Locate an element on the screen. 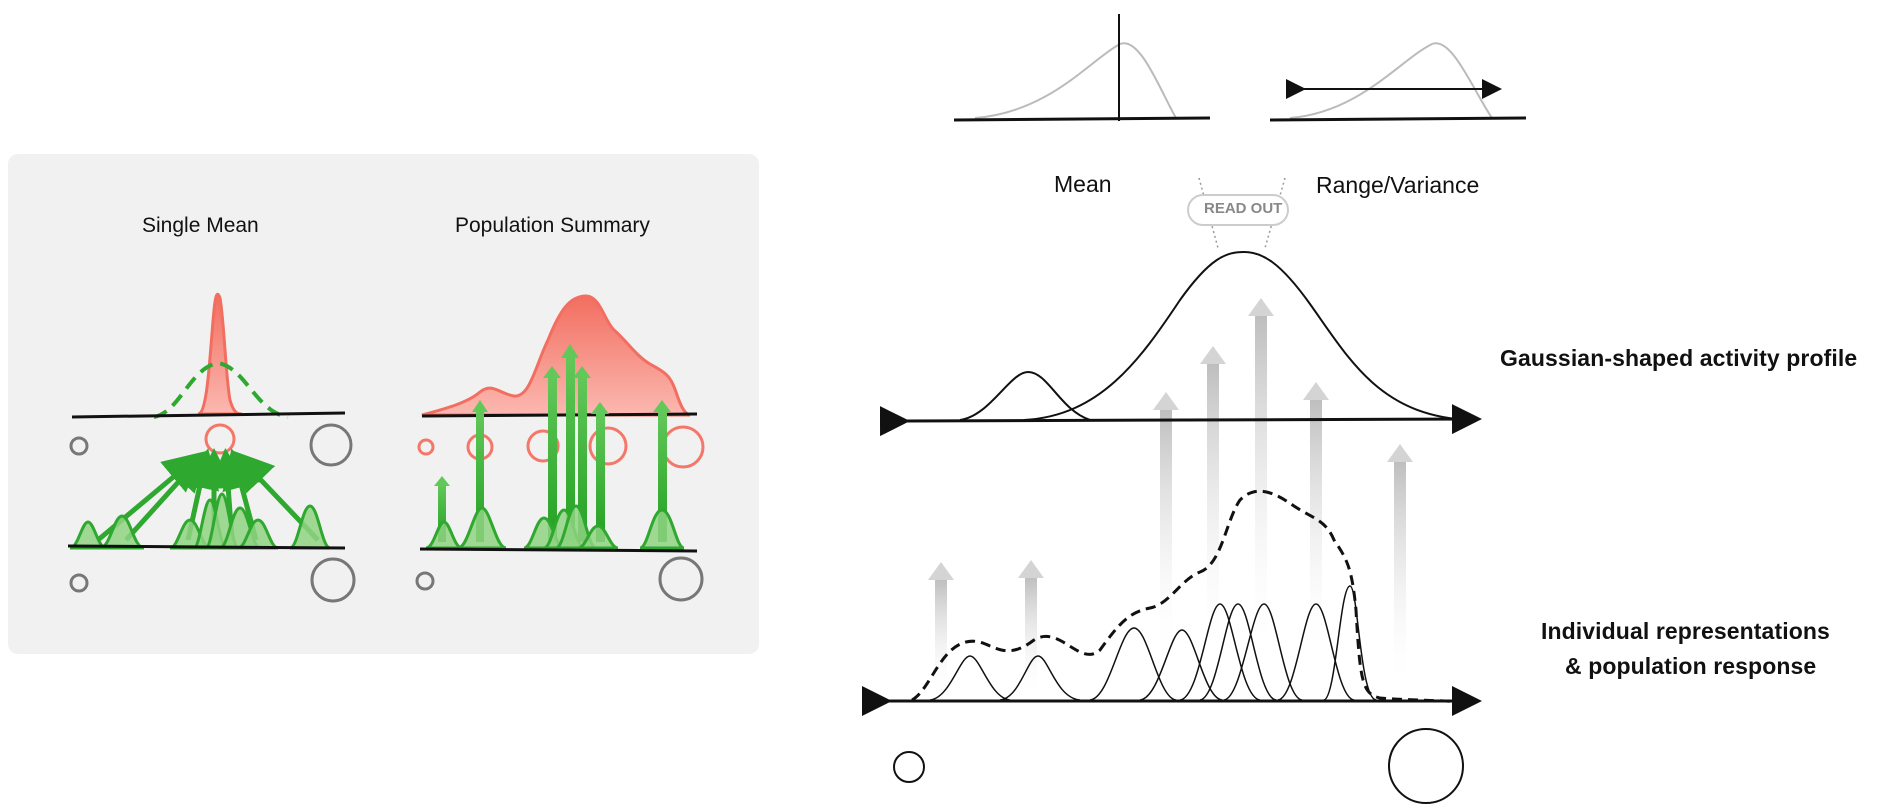  small-gaussian-curve is located at coordinates (1025, 395).